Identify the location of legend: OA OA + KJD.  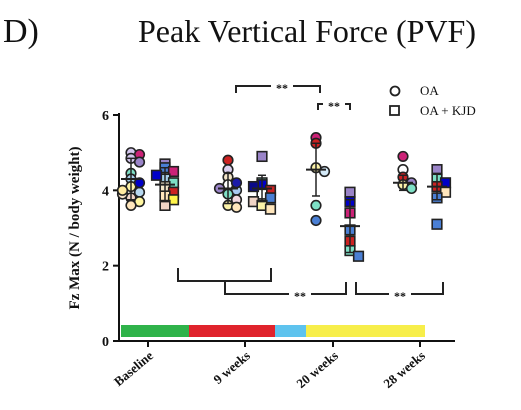
(432, 100).